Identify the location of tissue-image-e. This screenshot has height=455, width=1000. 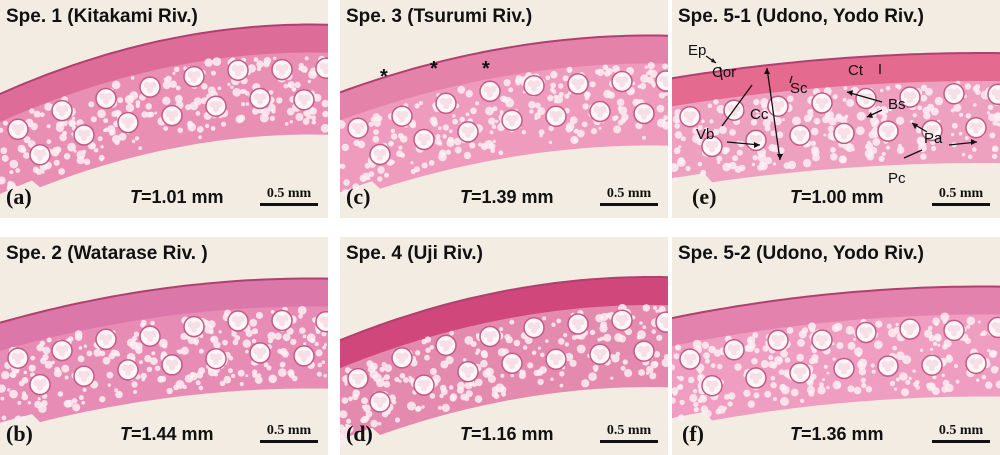
(836, 117).